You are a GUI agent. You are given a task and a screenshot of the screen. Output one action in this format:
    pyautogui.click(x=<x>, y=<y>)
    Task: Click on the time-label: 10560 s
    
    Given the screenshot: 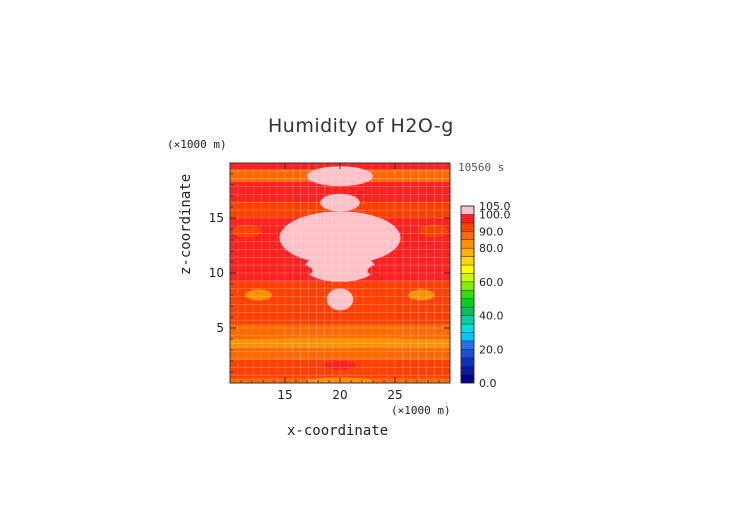 What is the action you would take?
    pyautogui.click(x=481, y=167)
    